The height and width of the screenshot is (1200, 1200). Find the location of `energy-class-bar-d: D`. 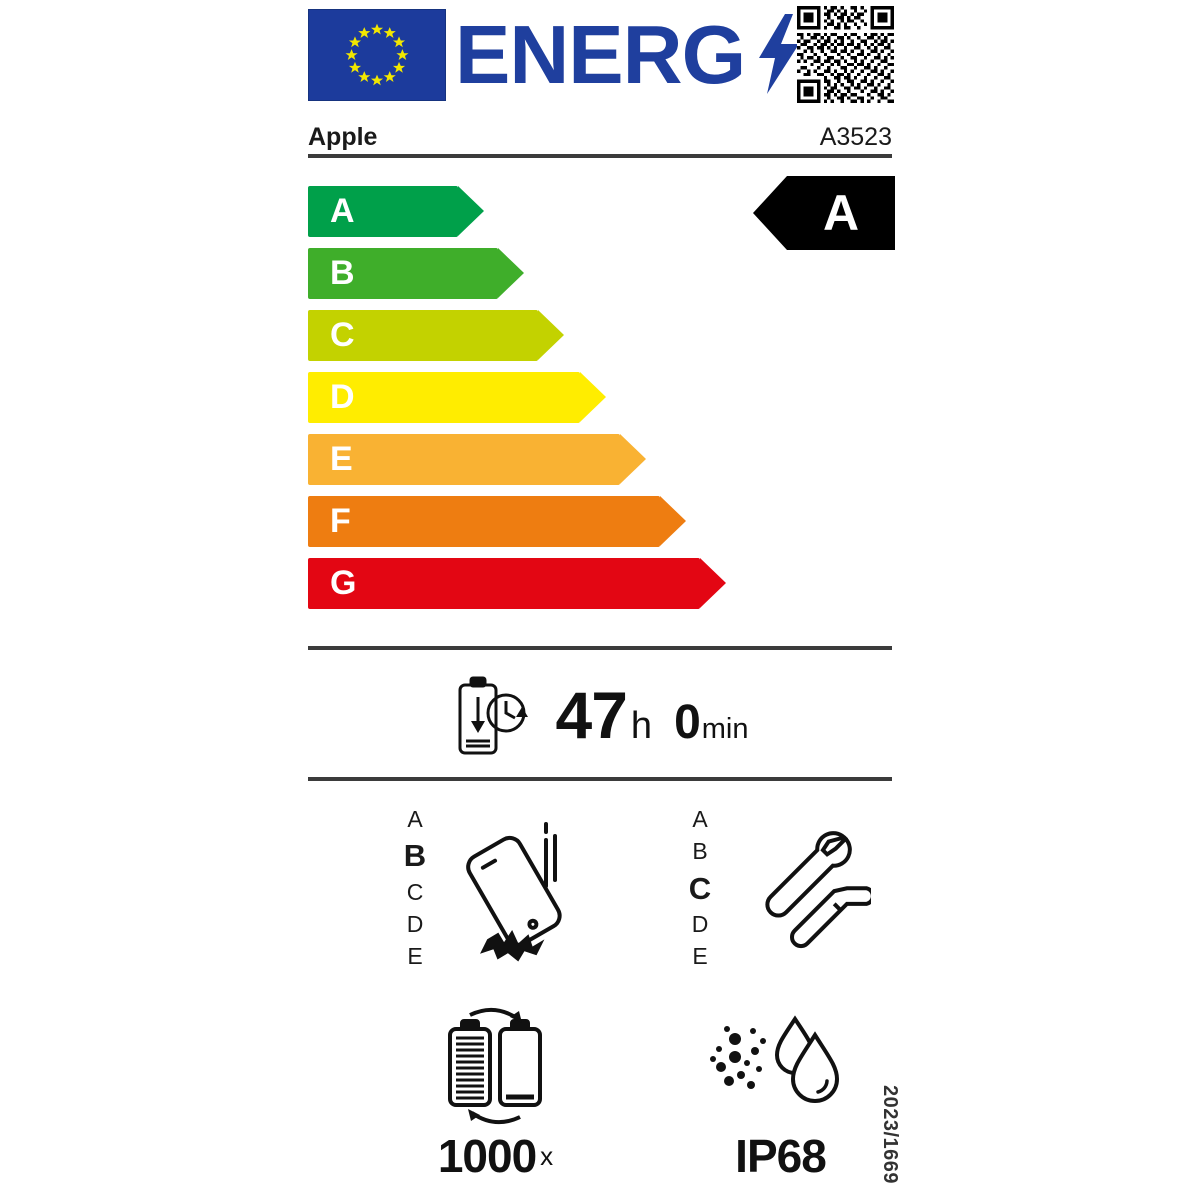

energy-class-bar-d: D is located at coordinates (600, 397).